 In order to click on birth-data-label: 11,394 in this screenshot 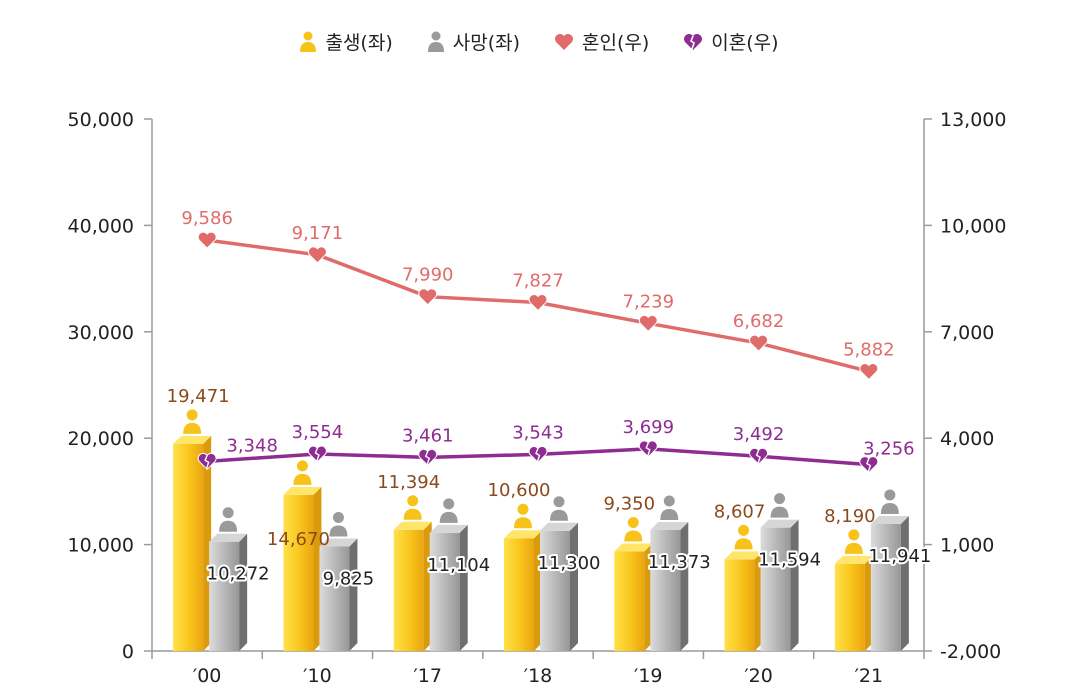, I will do `click(408, 482)`.